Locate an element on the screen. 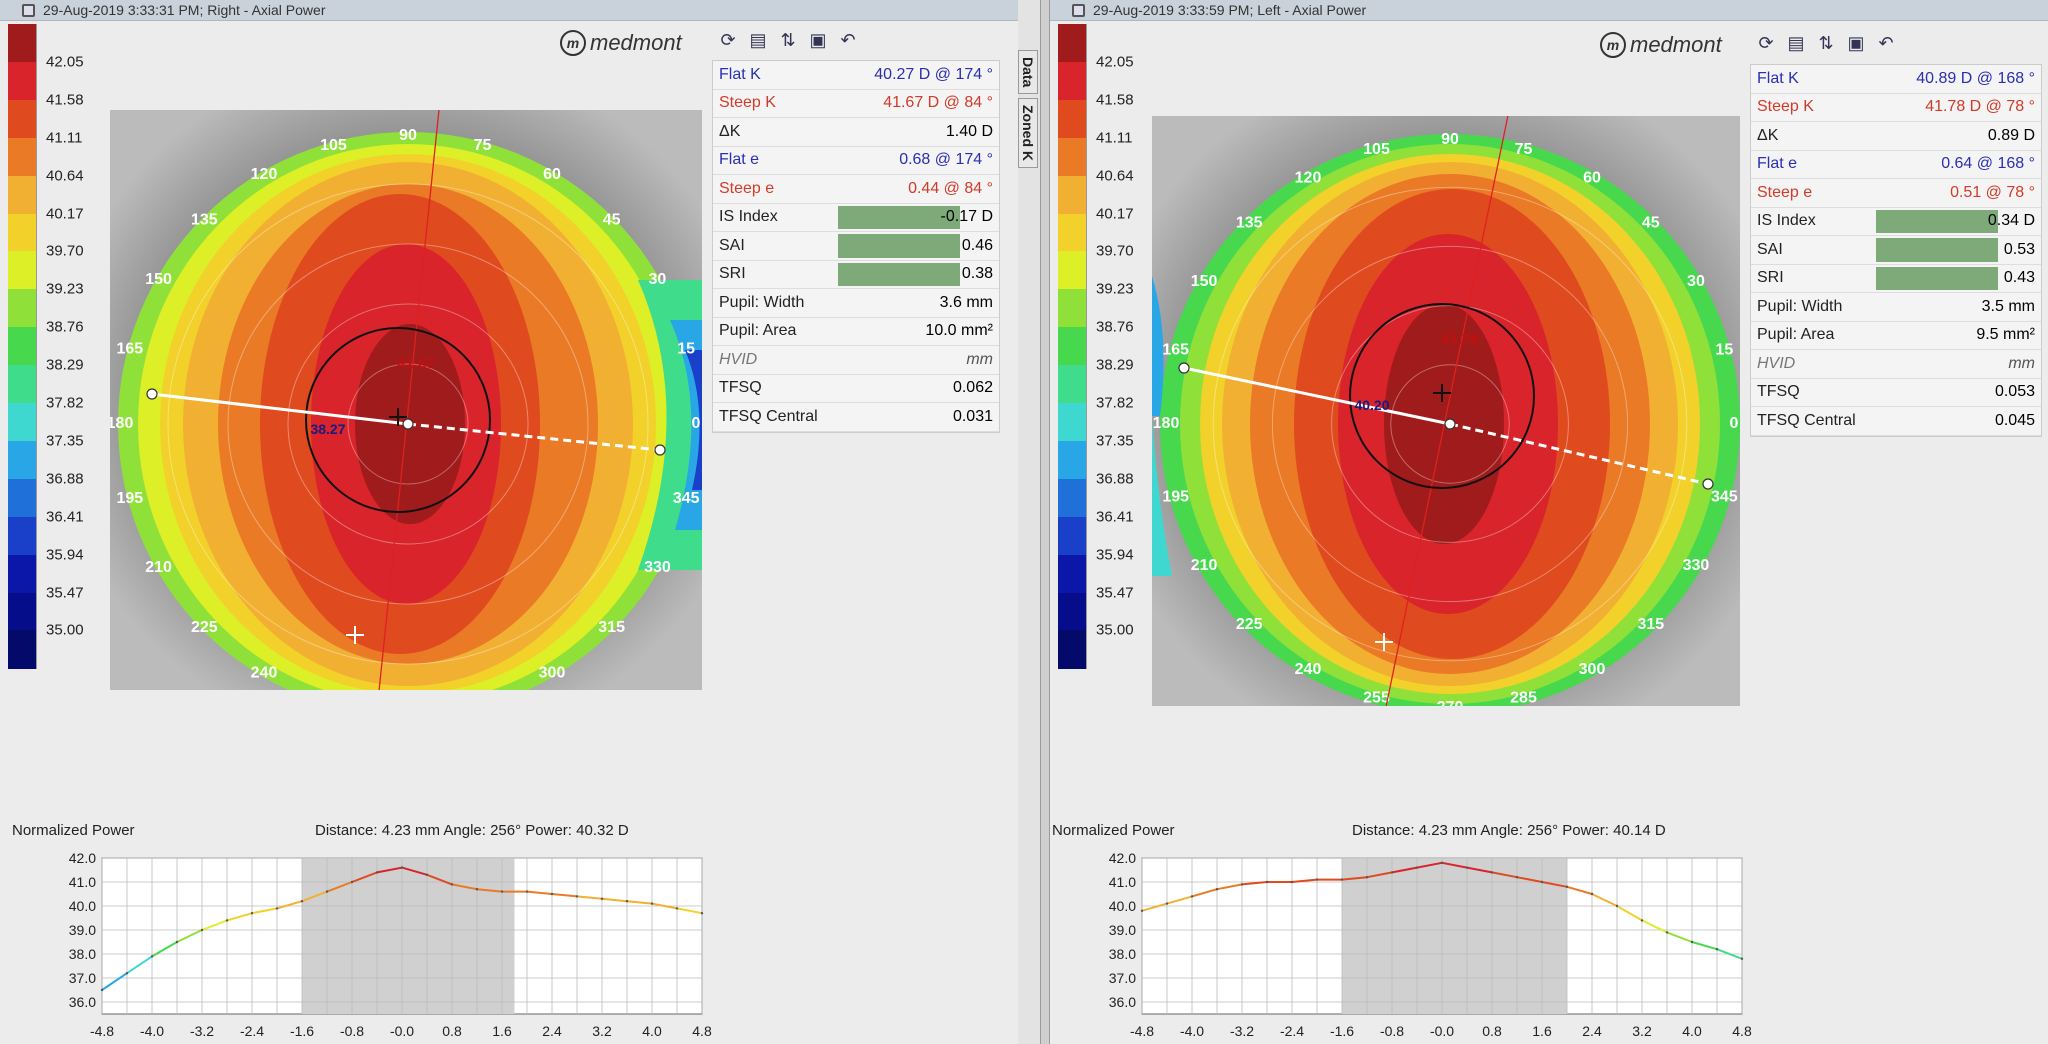  x-tick-label: 0.8 is located at coordinates (1492, 1031).